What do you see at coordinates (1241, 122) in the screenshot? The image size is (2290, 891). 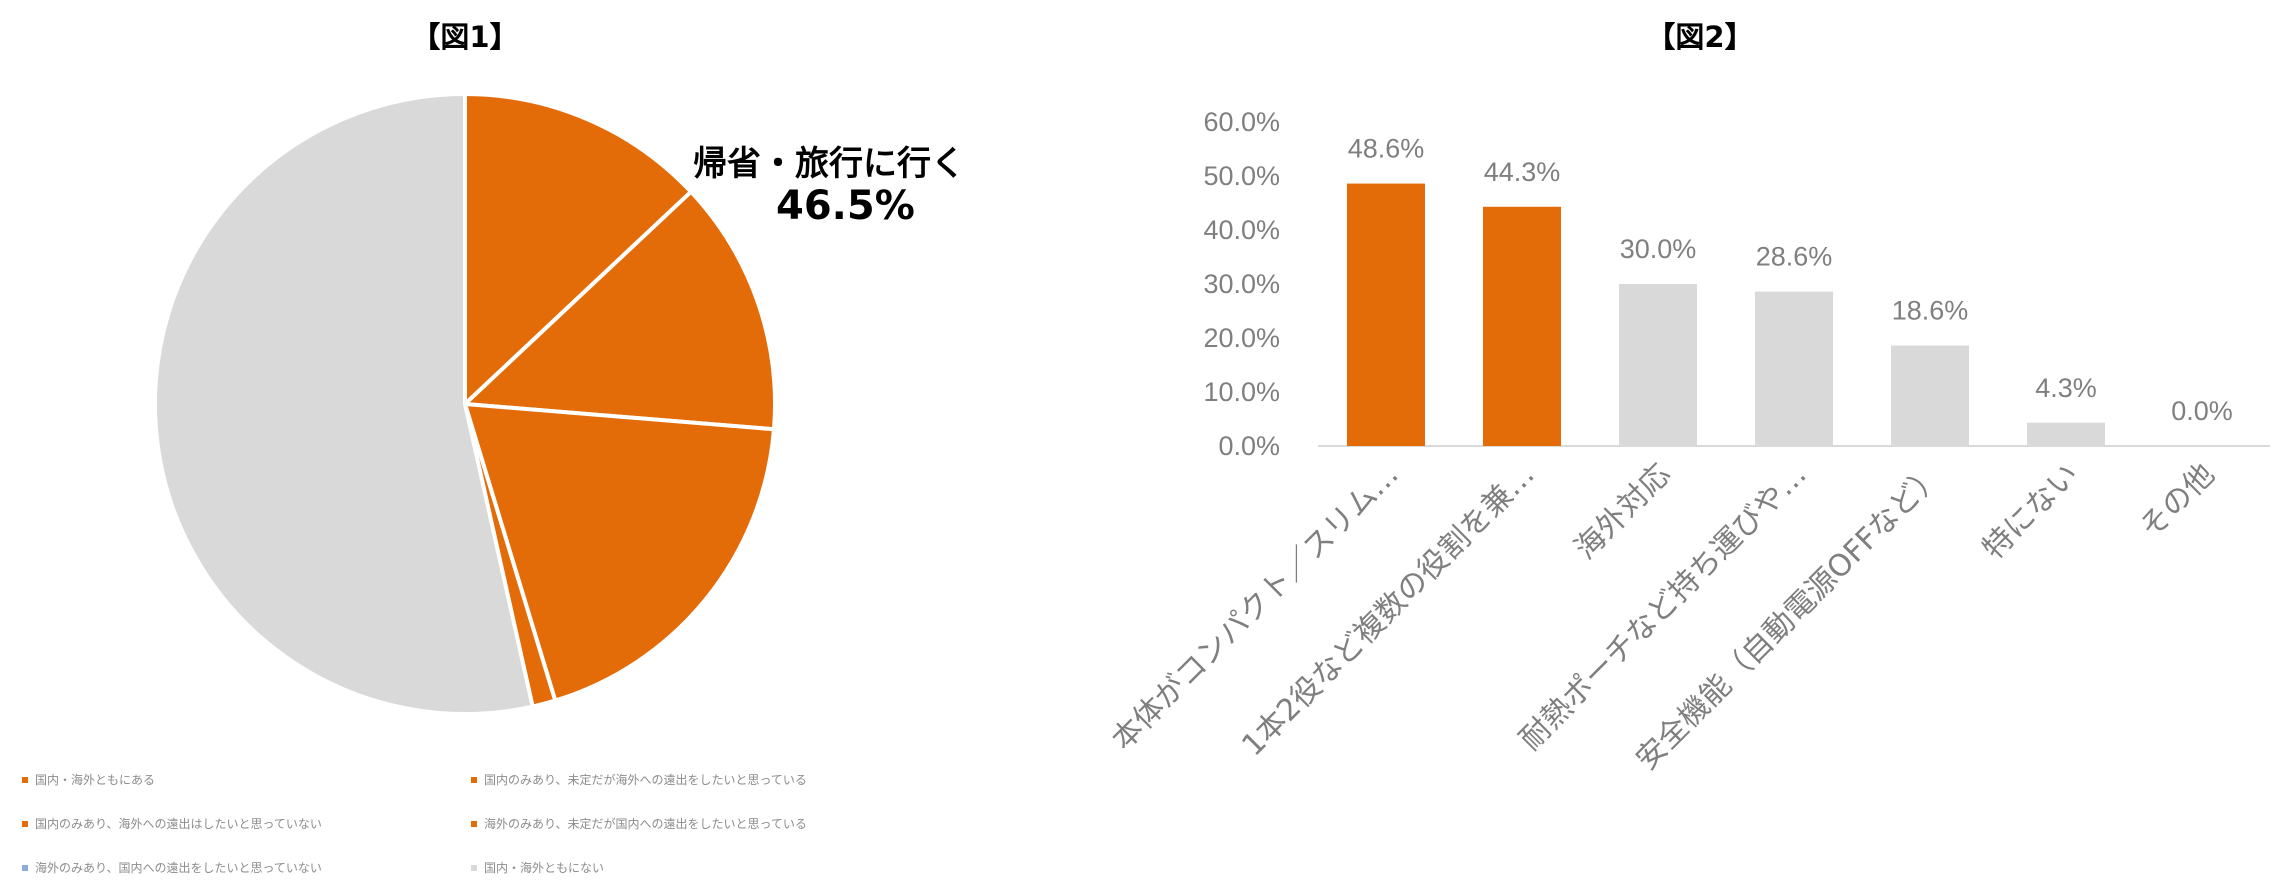 I see `y-tick-label: 60.0%` at bounding box center [1241, 122].